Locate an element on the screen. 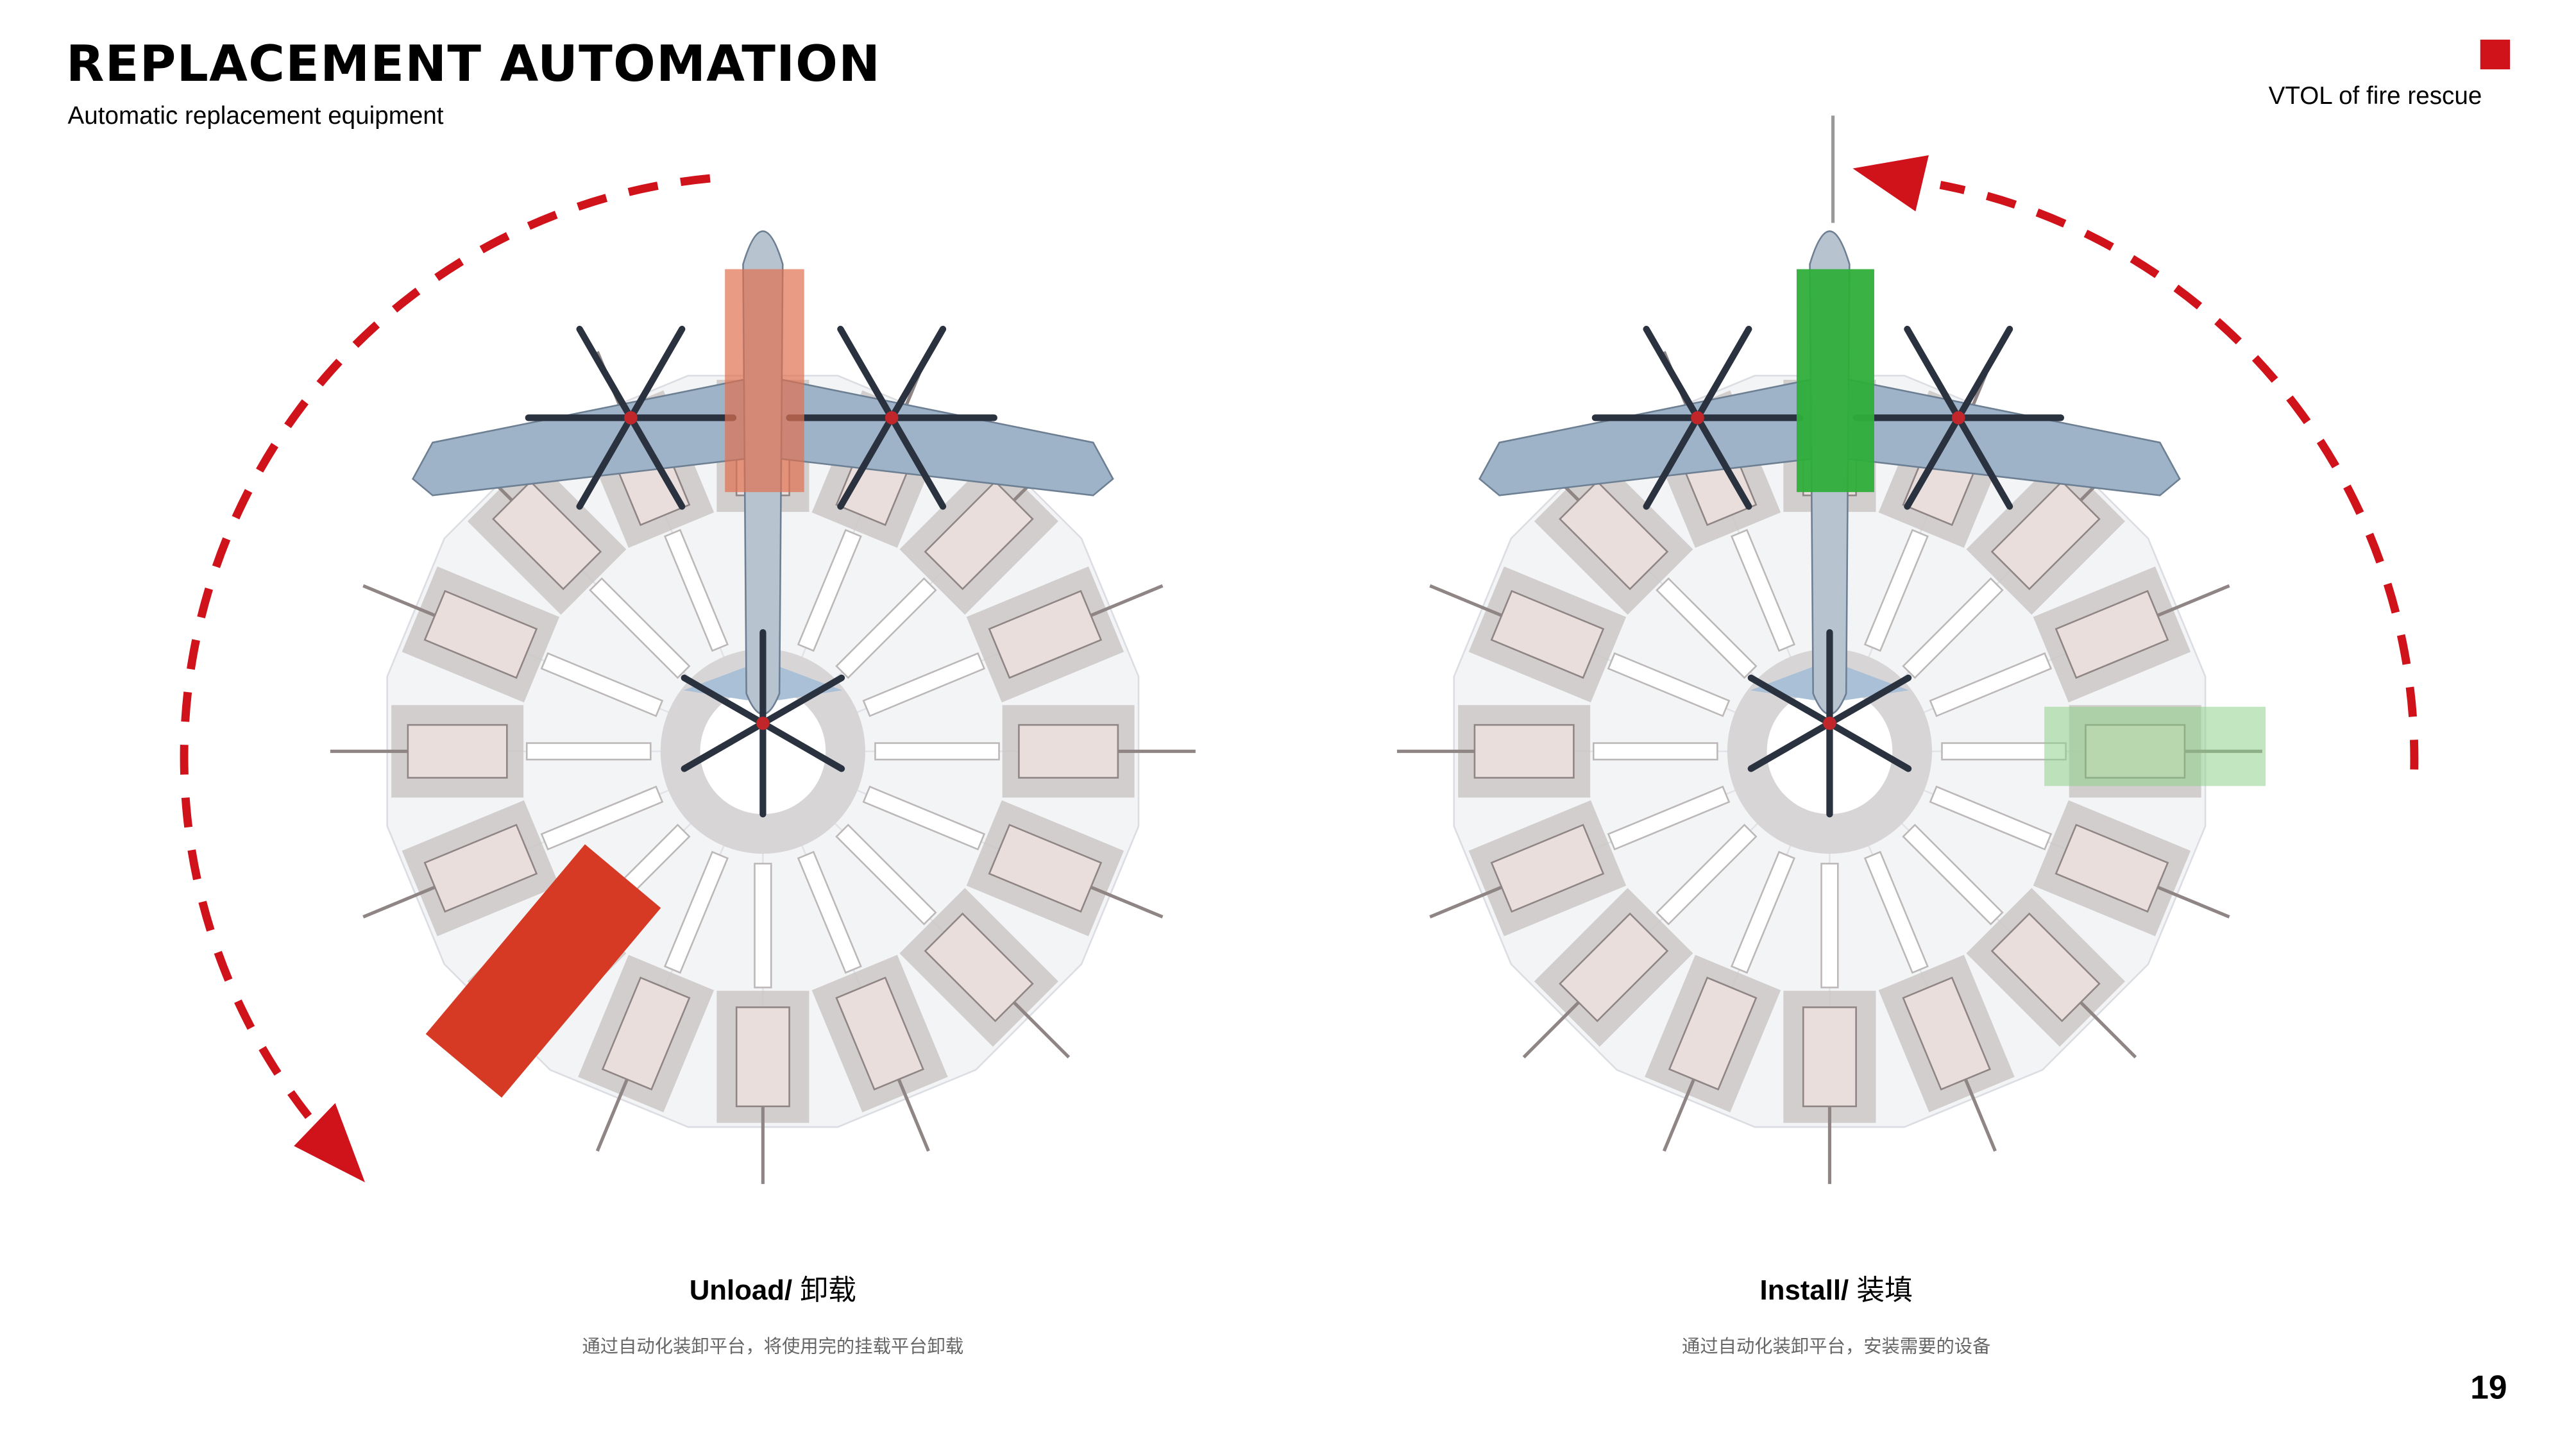  install-caption: Install/ 装填 通过自动化装卸平台，安装需要的设备 is located at coordinates (1836, 1313).